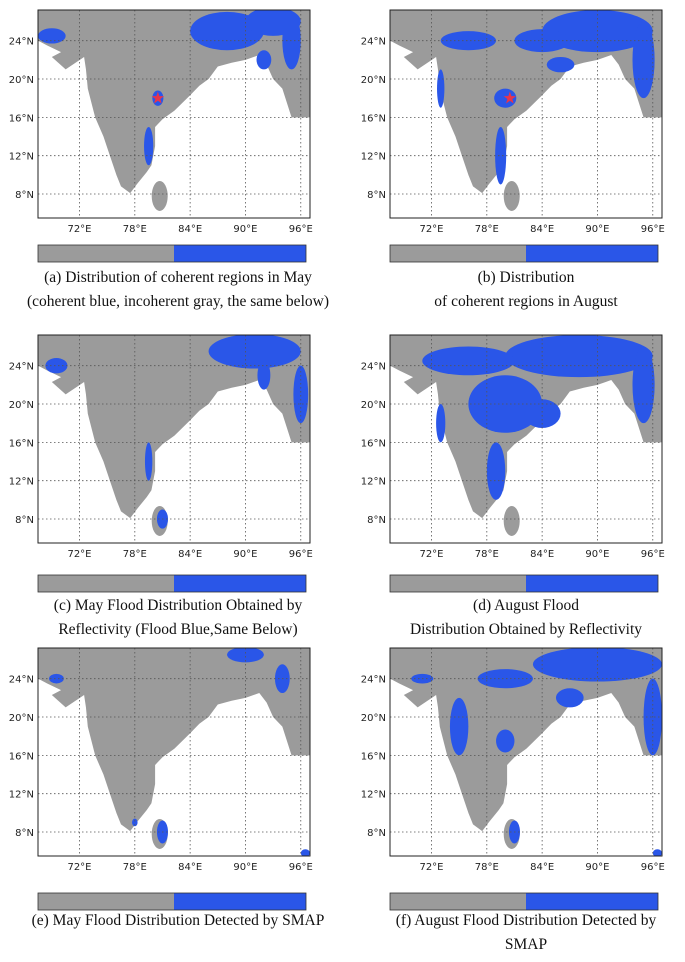 This screenshot has height=962, width=685. I want to click on caption: of coherent regions in August, so click(526, 301).